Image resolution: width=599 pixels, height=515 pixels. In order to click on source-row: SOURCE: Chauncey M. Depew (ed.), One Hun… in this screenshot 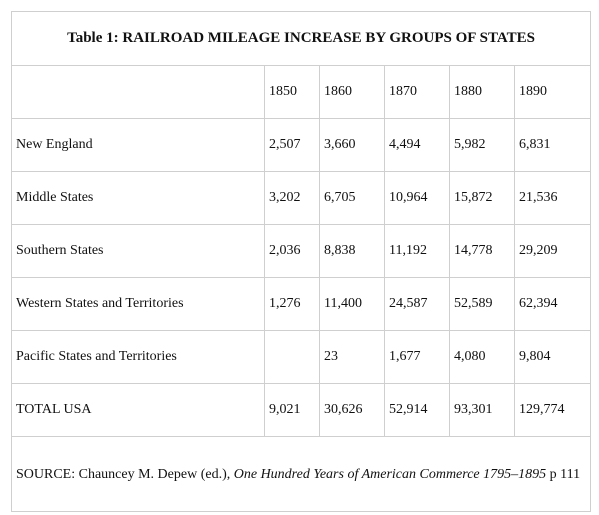, I will do `click(301, 474)`.